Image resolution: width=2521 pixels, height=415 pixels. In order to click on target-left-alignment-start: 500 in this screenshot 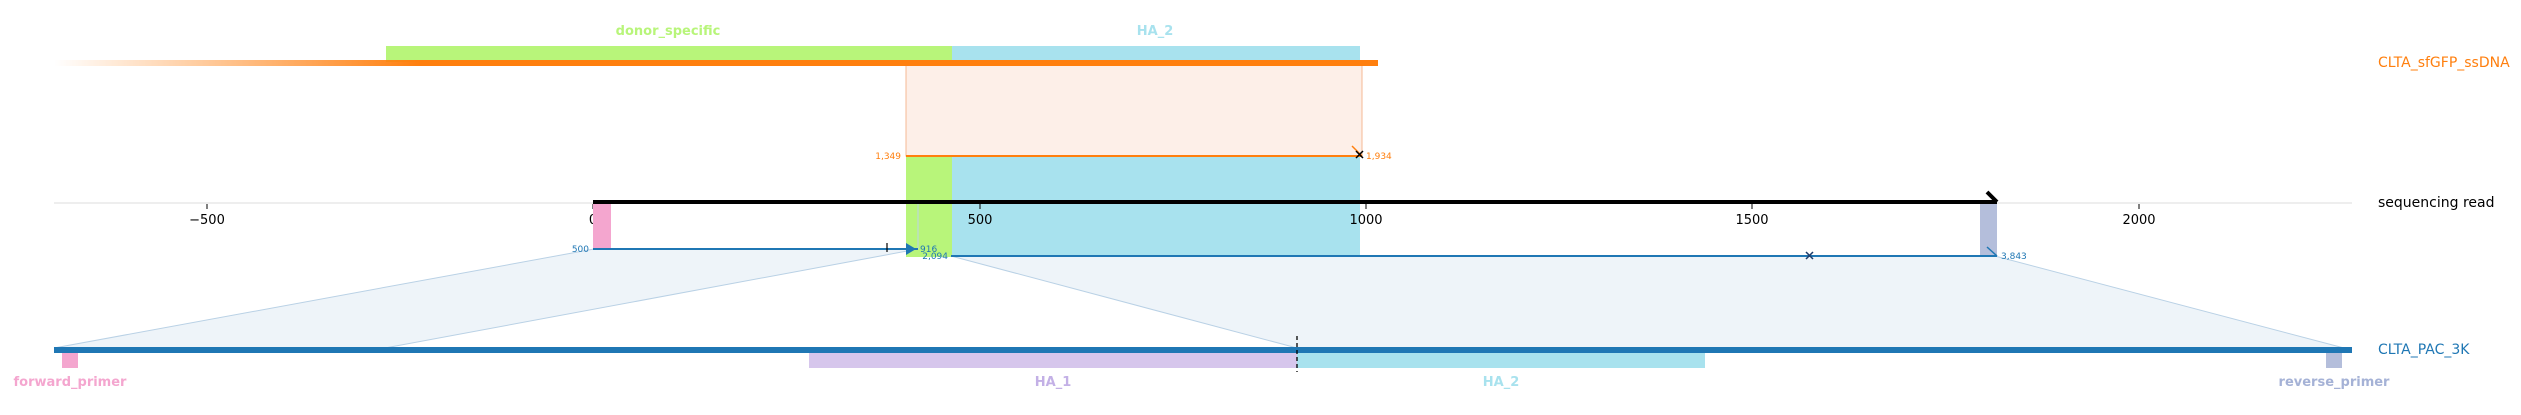, I will do `click(580, 250)`.